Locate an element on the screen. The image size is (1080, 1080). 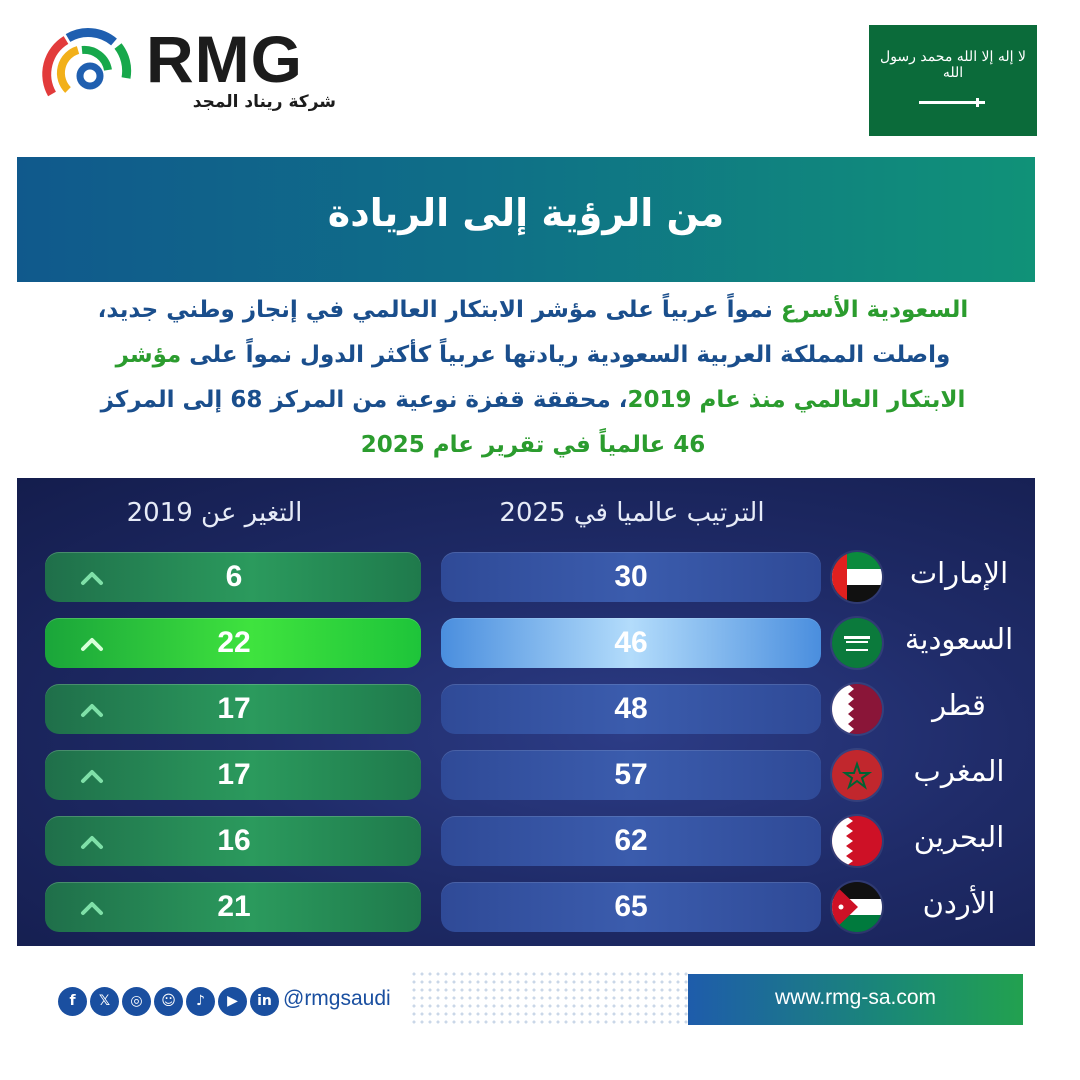
country-name: السعودية is located at coordinates (959, 639).